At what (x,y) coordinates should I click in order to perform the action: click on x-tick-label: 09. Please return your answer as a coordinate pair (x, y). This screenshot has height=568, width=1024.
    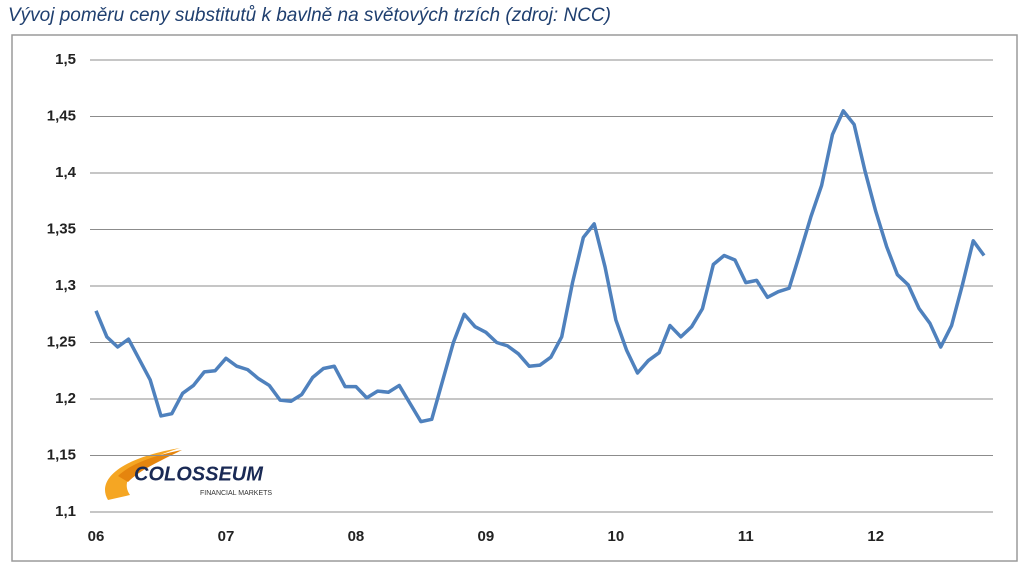
    Looking at the image, I should click on (486, 536).